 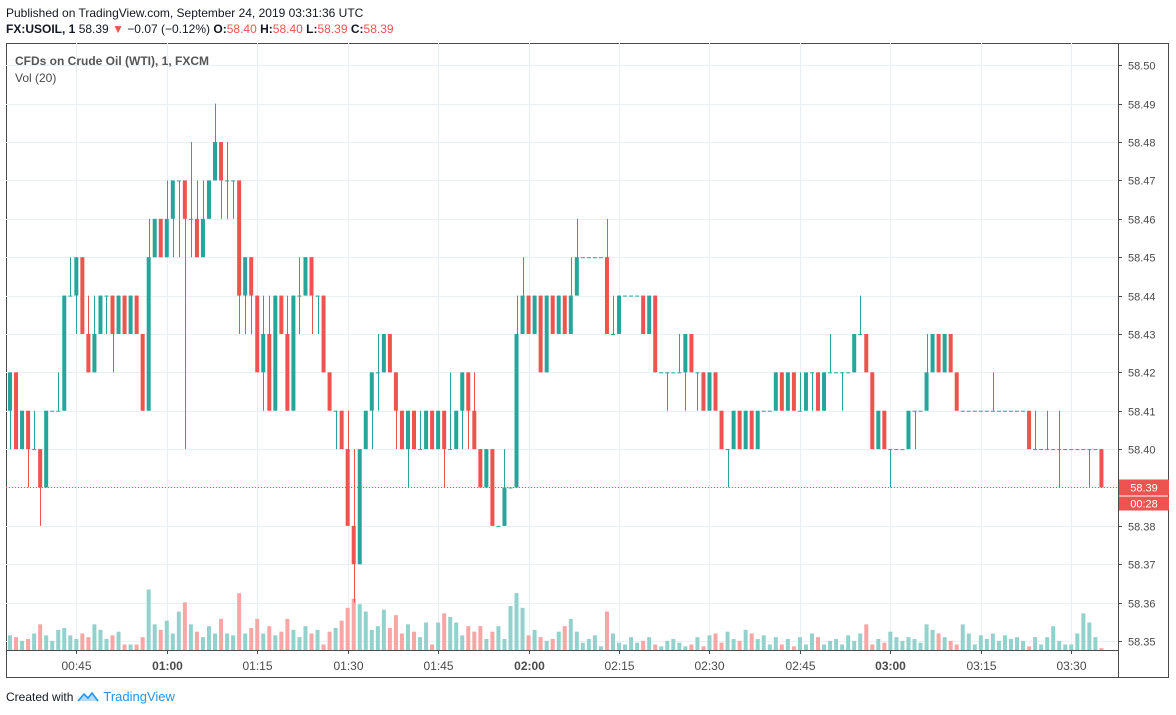 I want to click on time-tick-label: 00:45, so click(x=76, y=666).